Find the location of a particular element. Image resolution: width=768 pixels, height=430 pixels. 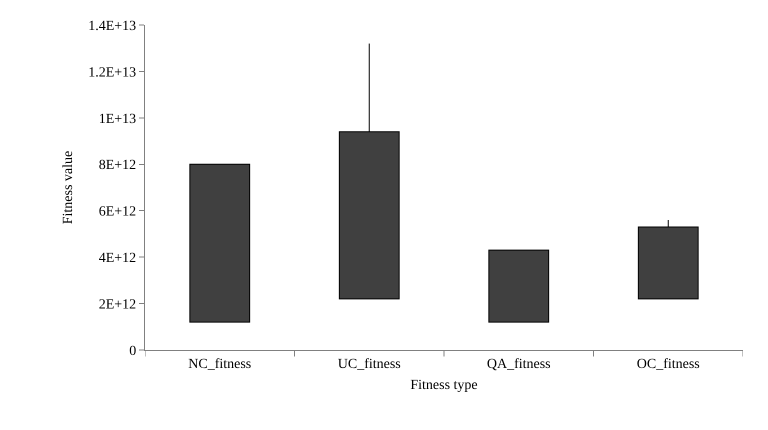

y-tick-label: 6E+12 is located at coordinates (117, 212).